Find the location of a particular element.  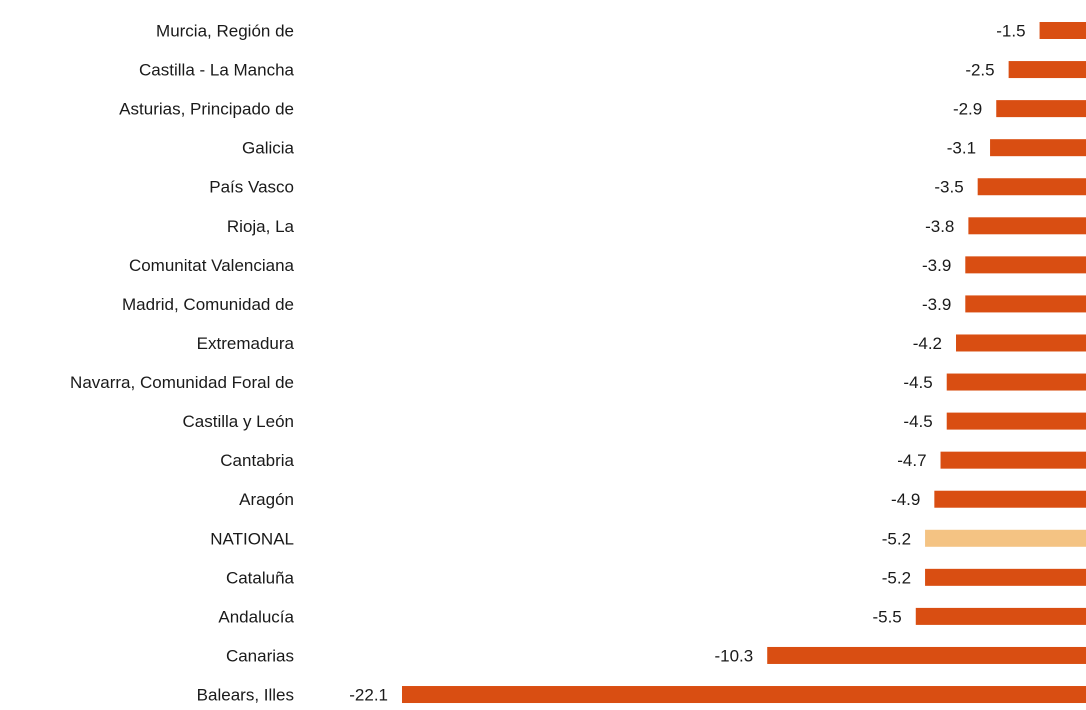

category-label: Asturias, Principado de is located at coordinates (206, 109).